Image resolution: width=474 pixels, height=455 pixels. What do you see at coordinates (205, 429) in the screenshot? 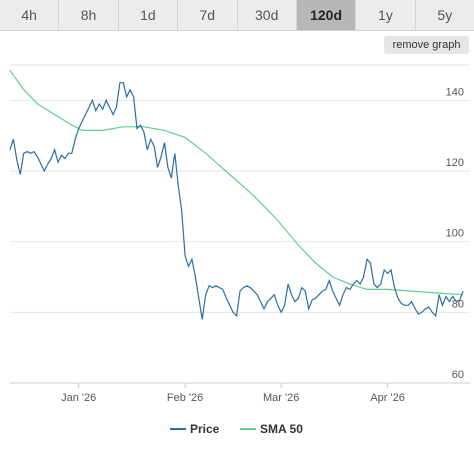
I see `legend-price-label: Price` at bounding box center [205, 429].